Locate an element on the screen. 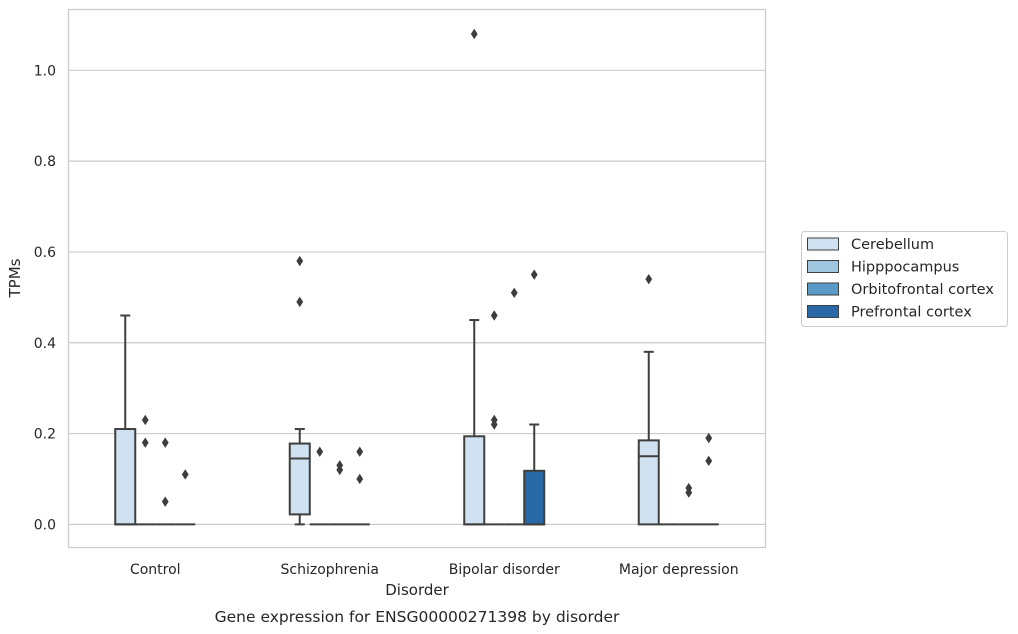  x-tick-label: Control is located at coordinates (155, 570).